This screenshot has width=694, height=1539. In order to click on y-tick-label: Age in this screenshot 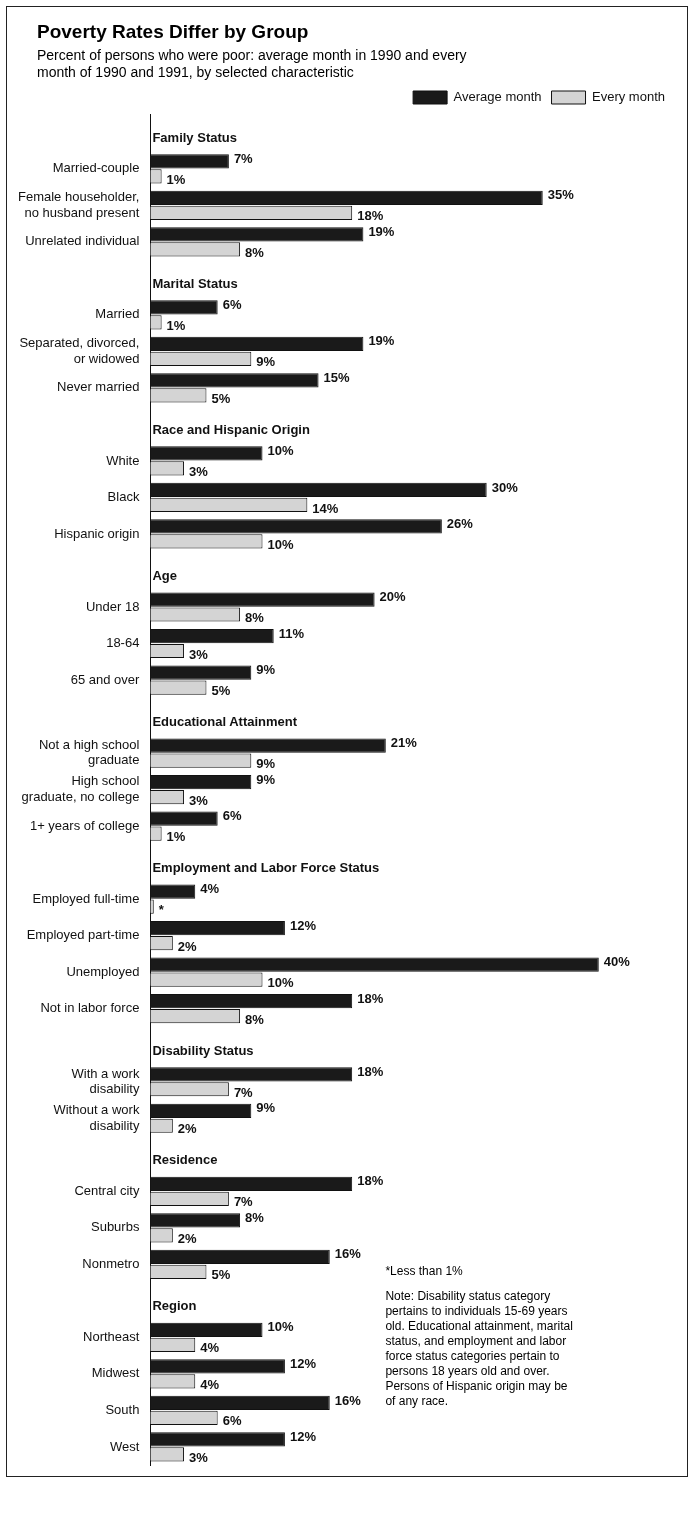, I will do `click(164, 576)`.